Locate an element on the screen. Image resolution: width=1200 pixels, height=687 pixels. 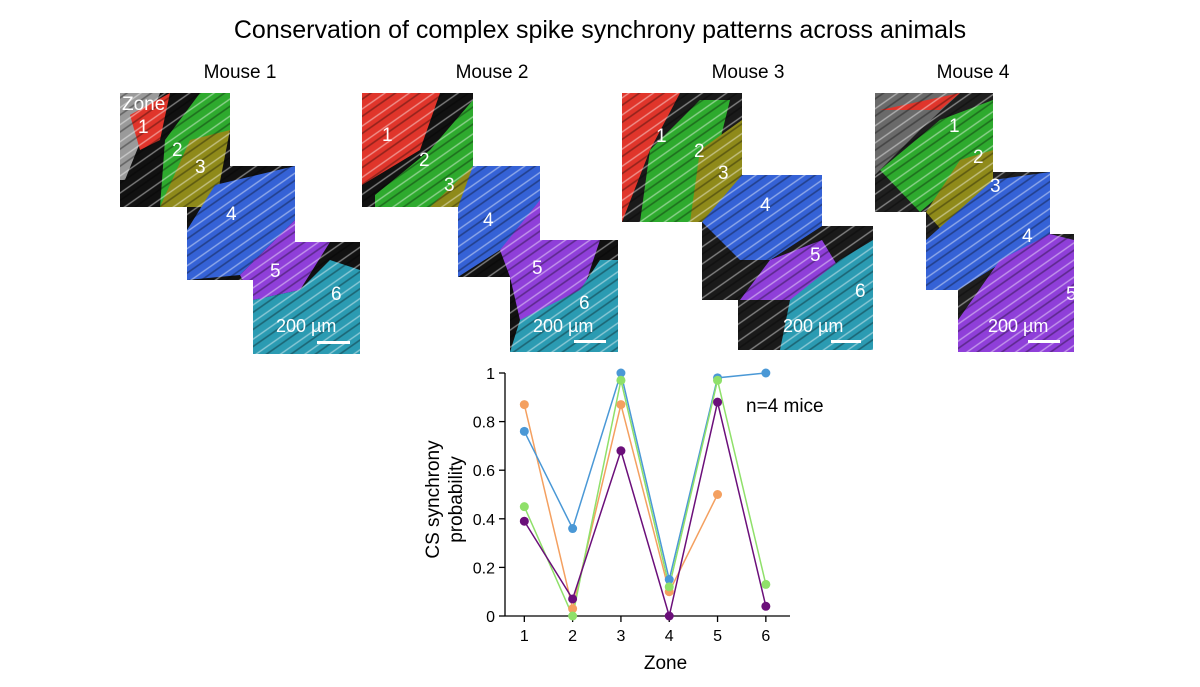
x-tick-label: 3 is located at coordinates (620, 636).